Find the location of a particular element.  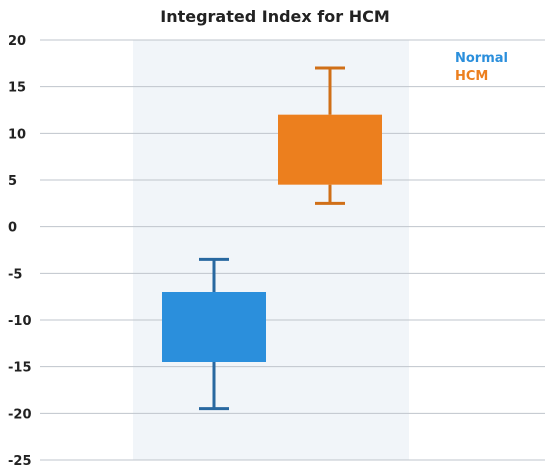

normal-box is located at coordinates (214, 327).